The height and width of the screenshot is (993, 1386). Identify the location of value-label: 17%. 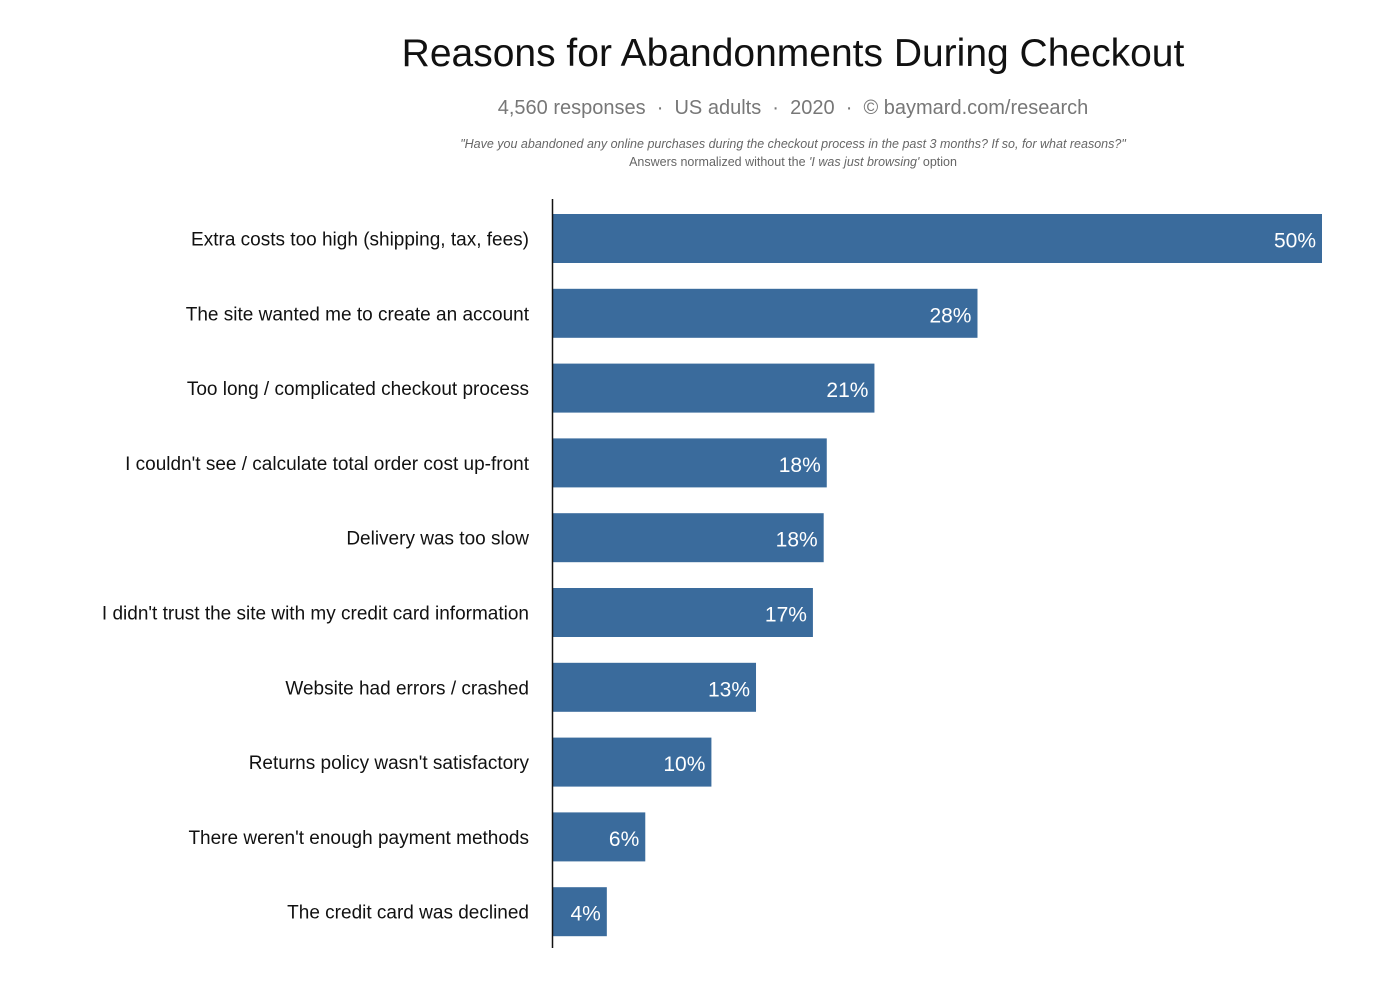
(786, 615).